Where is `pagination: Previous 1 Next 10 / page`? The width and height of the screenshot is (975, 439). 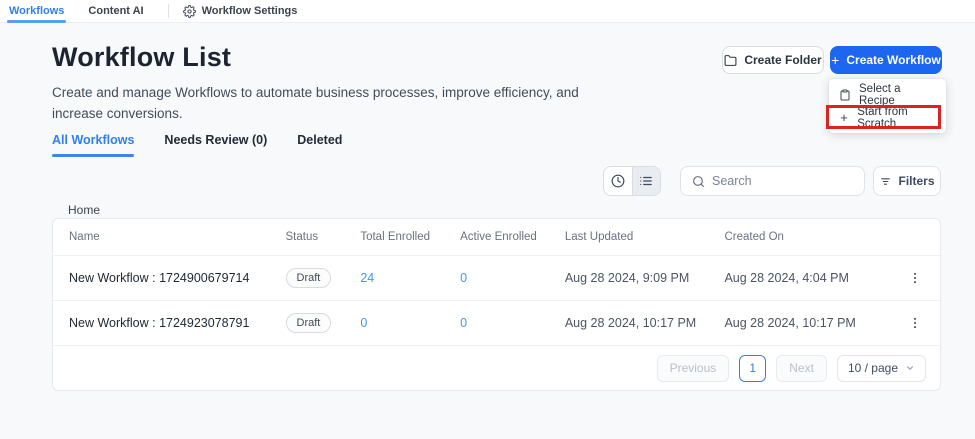 pagination: Previous 1 Next 10 / page is located at coordinates (496, 368).